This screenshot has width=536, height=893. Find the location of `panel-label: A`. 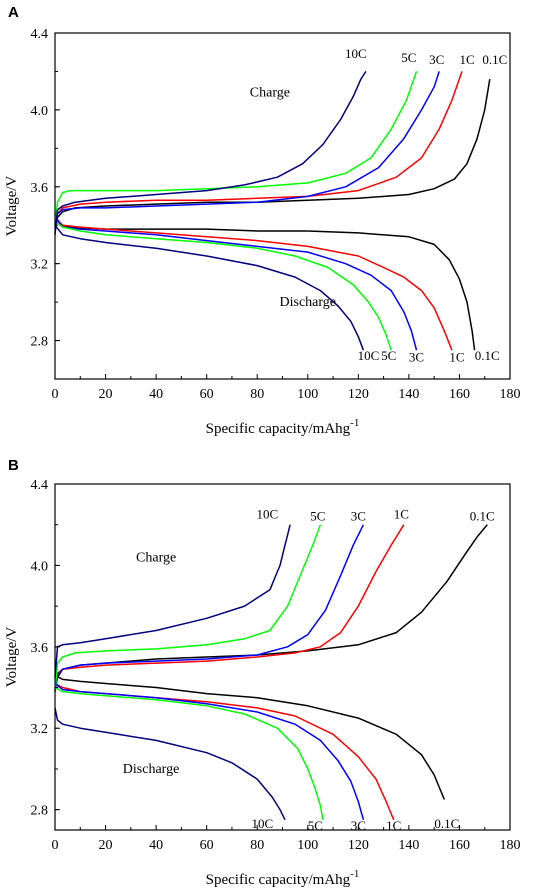

panel-label: A is located at coordinates (13, 12).